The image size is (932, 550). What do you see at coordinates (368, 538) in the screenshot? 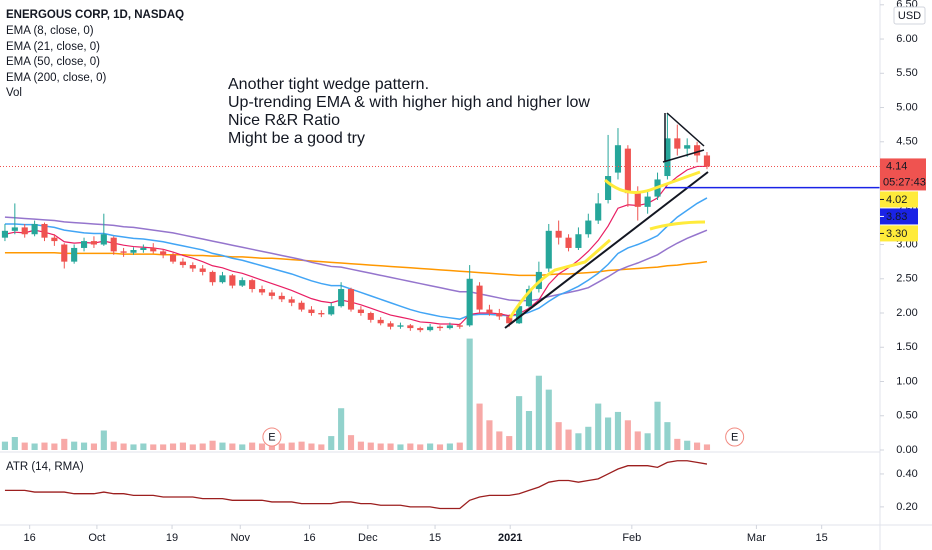
I see `x-tick-label: Dec` at bounding box center [368, 538].